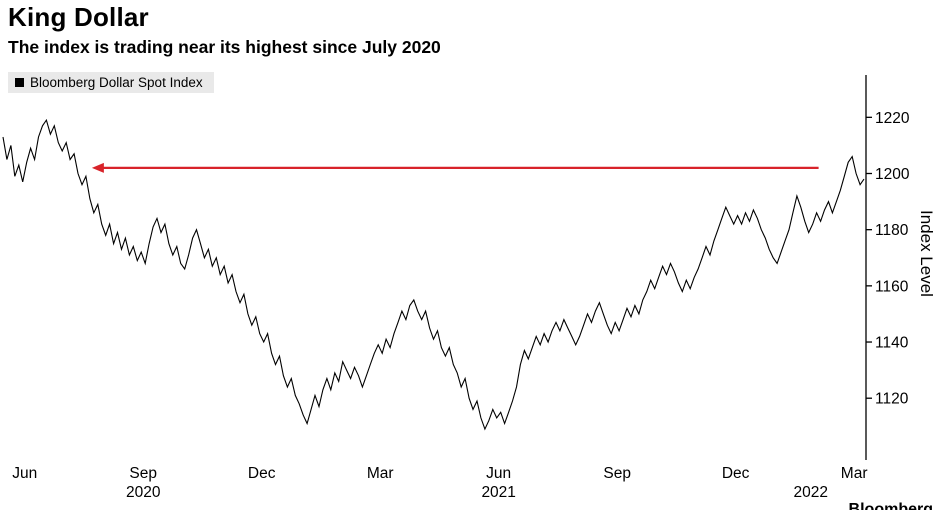 Image resolution: width=939 pixels, height=510 pixels. Describe the element at coordinates (498, 492) in the screenshot. I see `x-year-label: 2021` at that location.